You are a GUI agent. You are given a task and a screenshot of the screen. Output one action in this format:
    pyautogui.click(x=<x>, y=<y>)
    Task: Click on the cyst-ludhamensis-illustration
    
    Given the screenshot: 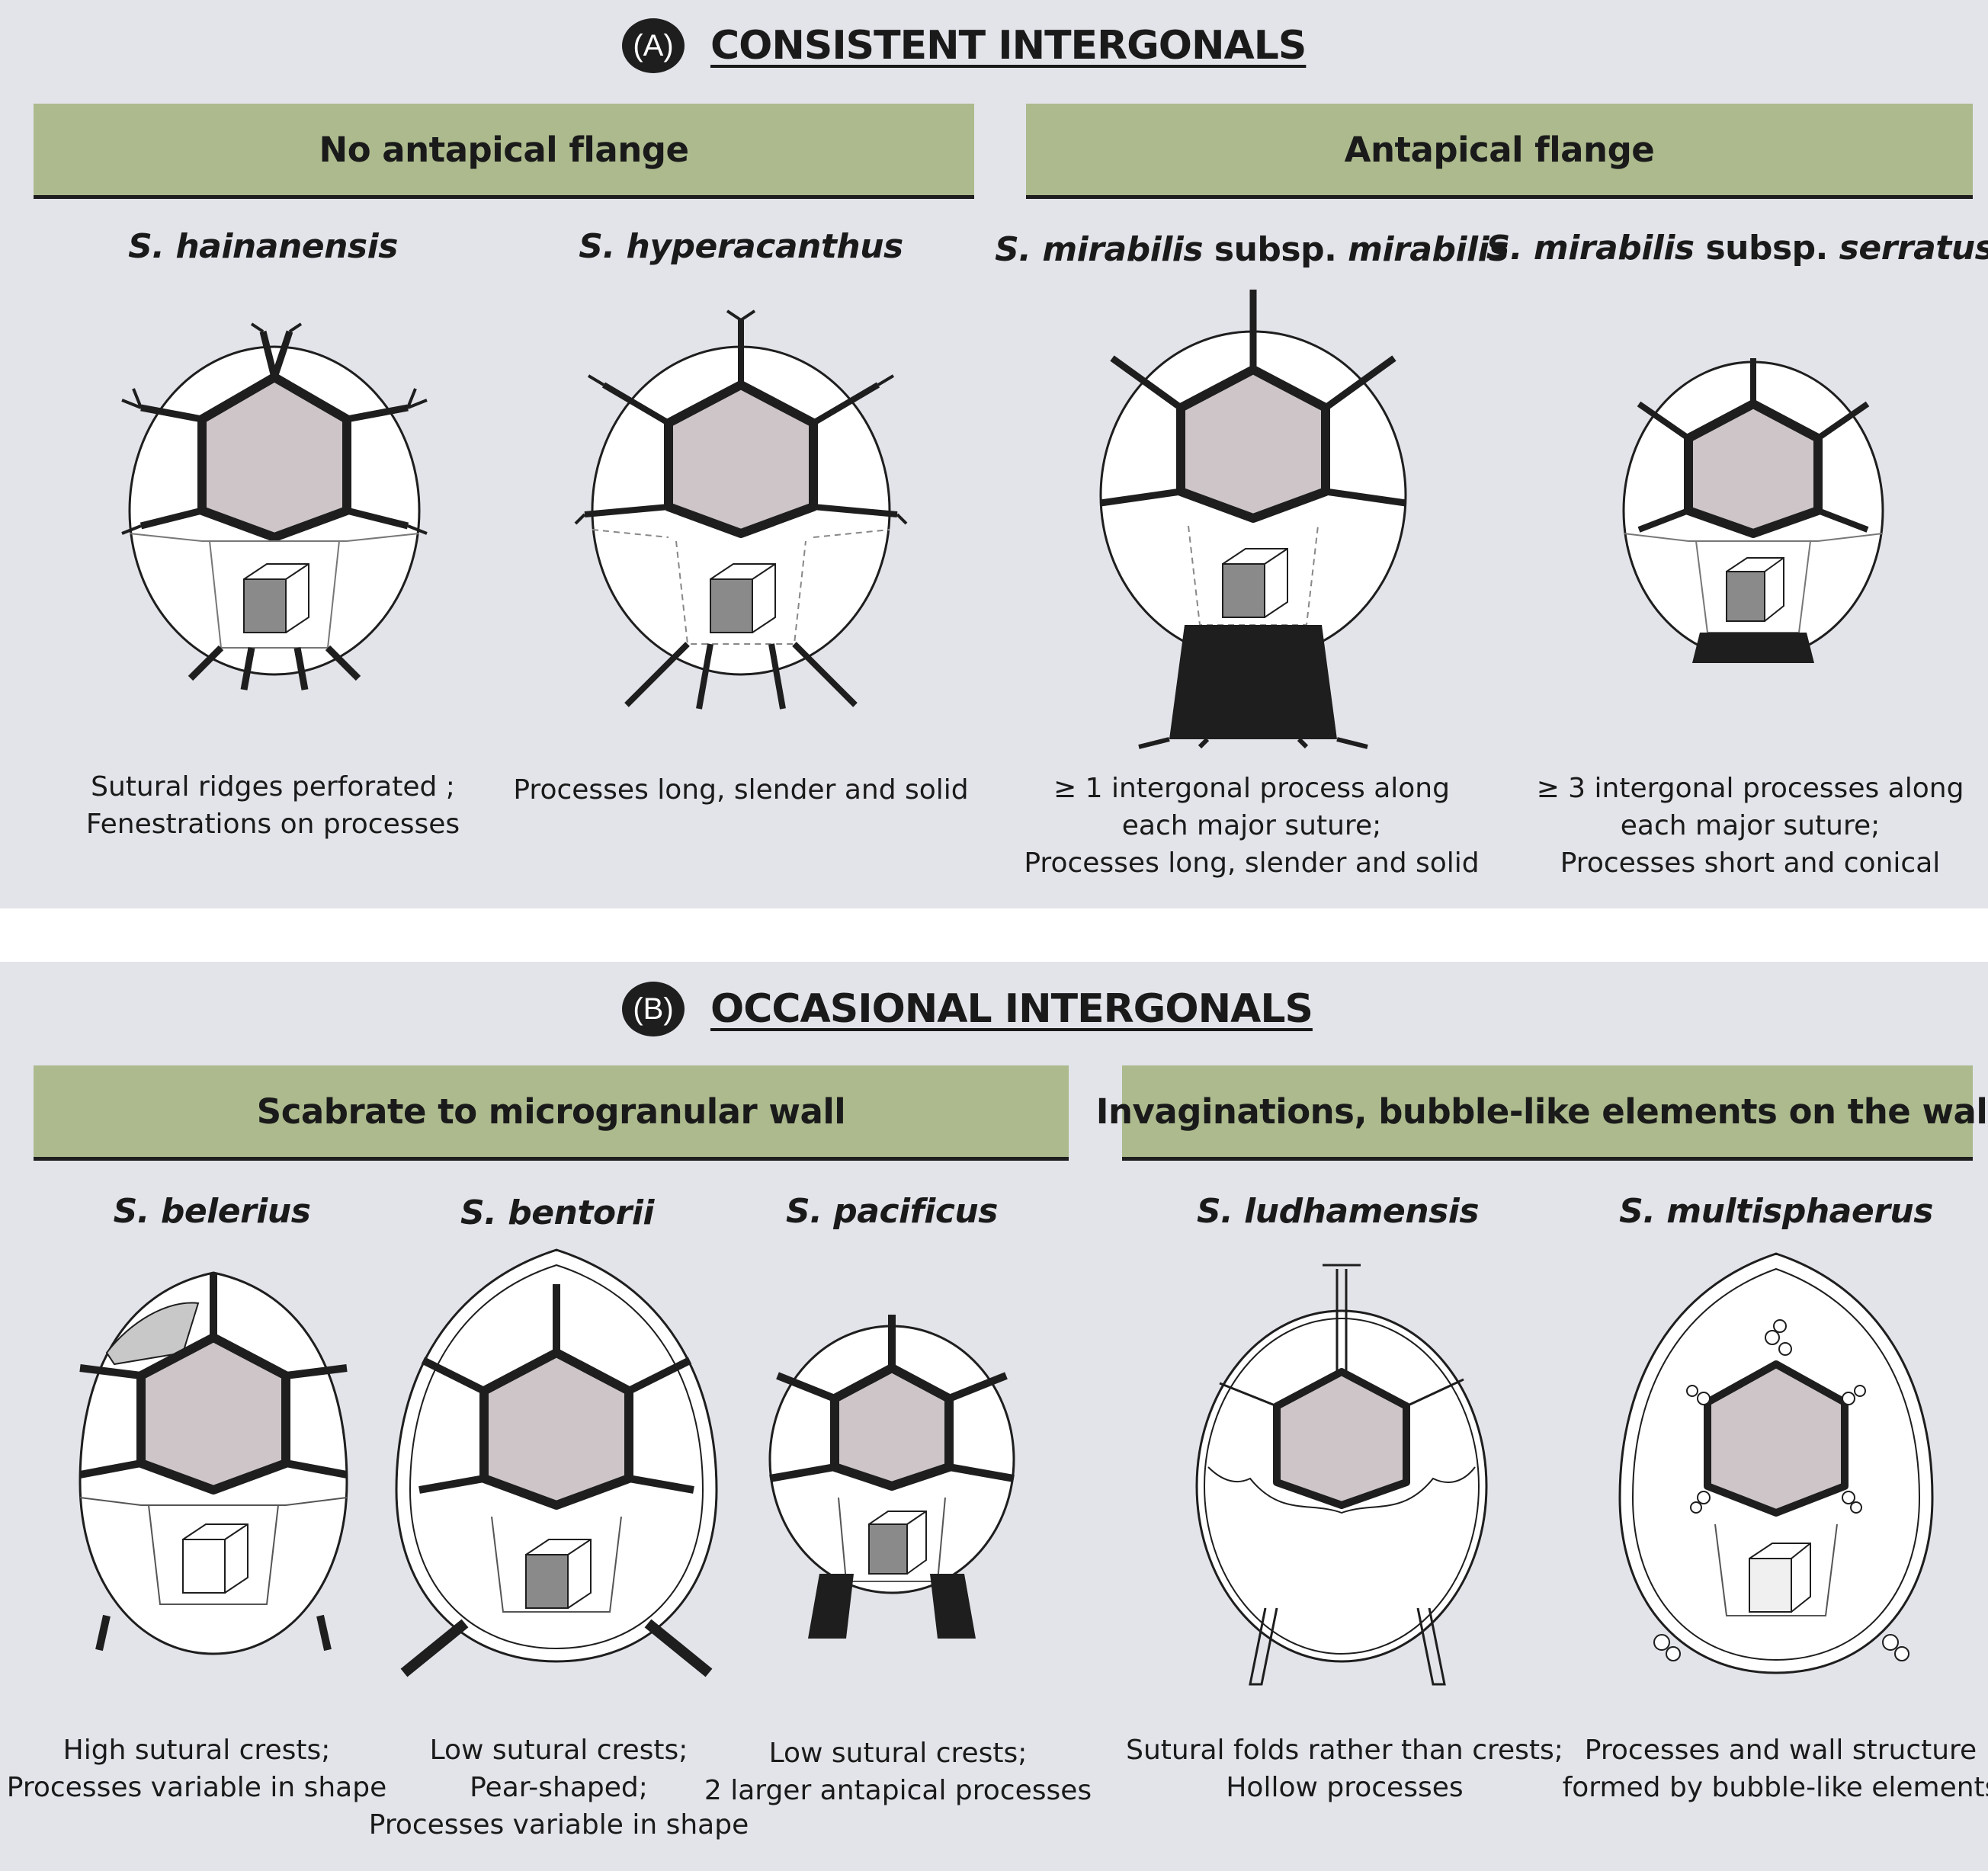 What is the action you would take?
    pyautogui.click(x=1341, y=1475)
    